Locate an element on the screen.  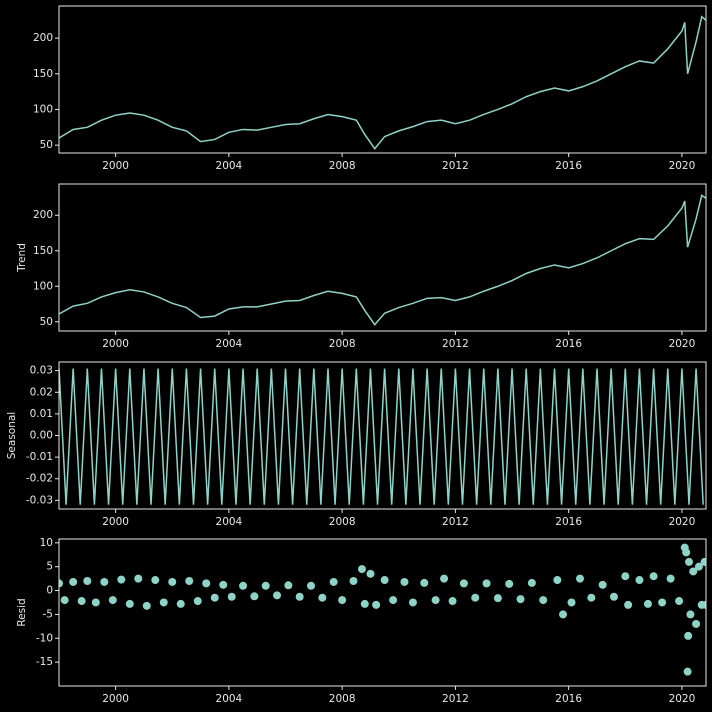
y-tick-label: -10 is located at coordinates (44, 638).